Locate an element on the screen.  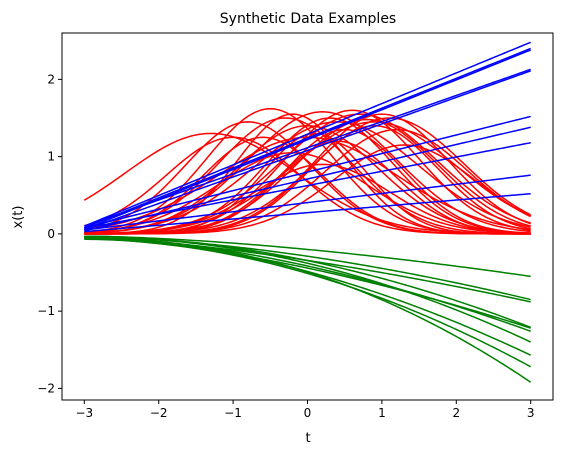
y-tick-label: 0 is located at coordinates (51, 234).